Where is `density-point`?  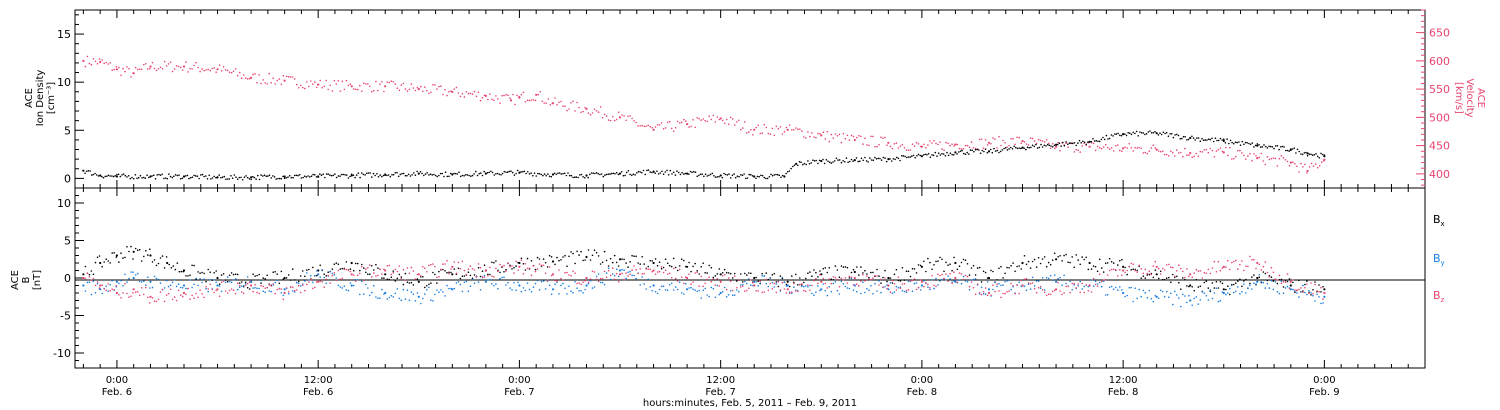
density-point is located at coordinates (485, 173).